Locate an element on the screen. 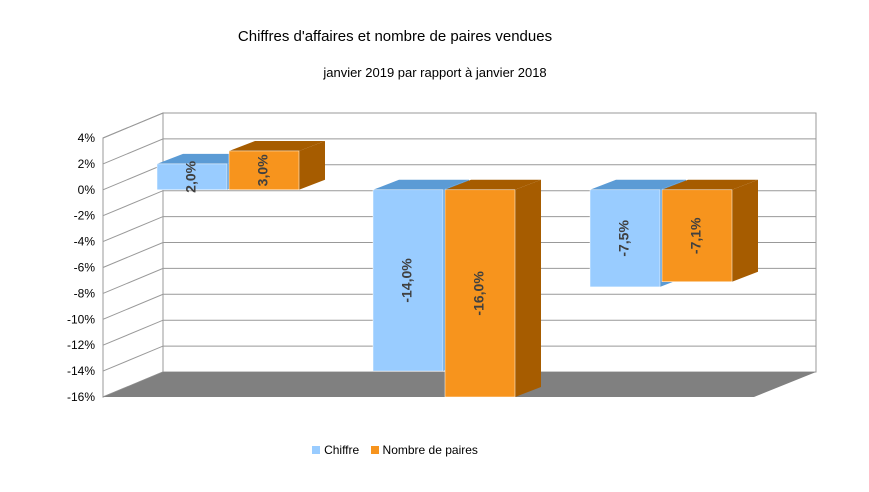 The width and height of the screenshot is (869, 492). legend-item-chiffre: Chiffre is located at coordinates (335, 450).